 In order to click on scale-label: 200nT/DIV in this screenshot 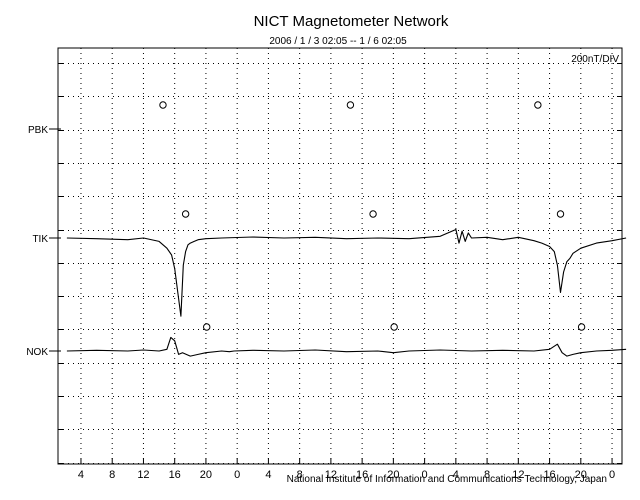, I will do `click(595, 59)`.